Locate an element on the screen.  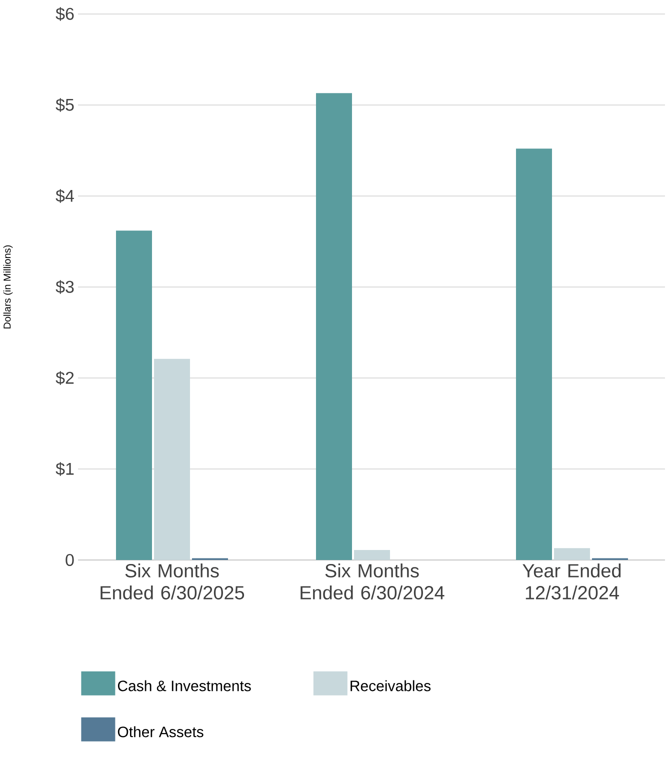
y-tick-label: $1 is located at coordinates (65, 469).